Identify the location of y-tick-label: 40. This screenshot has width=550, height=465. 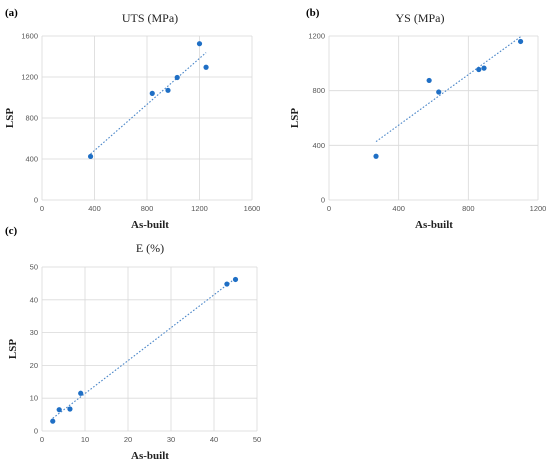
(34, 299).